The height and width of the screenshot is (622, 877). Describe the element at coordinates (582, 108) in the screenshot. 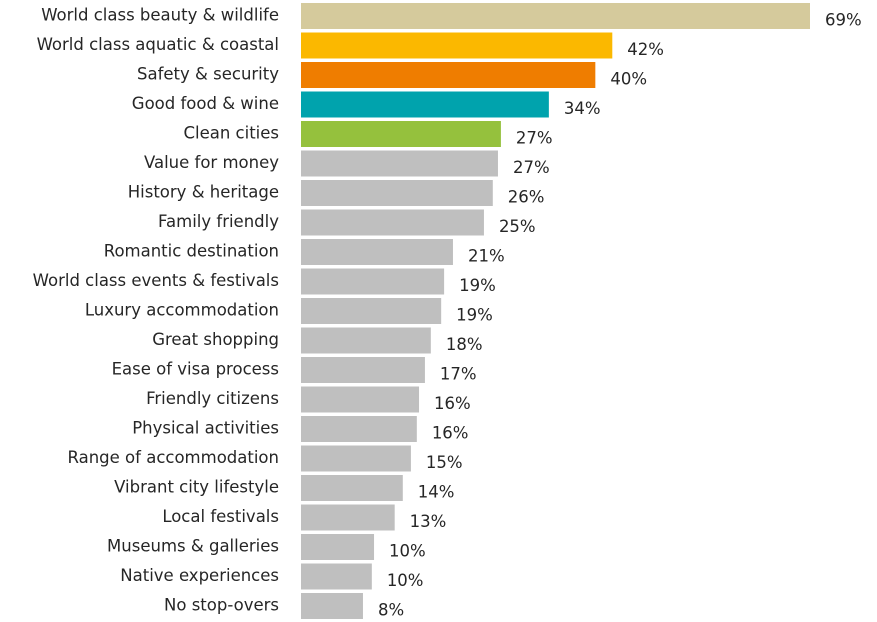

I see `value-label: 34%` at that location.